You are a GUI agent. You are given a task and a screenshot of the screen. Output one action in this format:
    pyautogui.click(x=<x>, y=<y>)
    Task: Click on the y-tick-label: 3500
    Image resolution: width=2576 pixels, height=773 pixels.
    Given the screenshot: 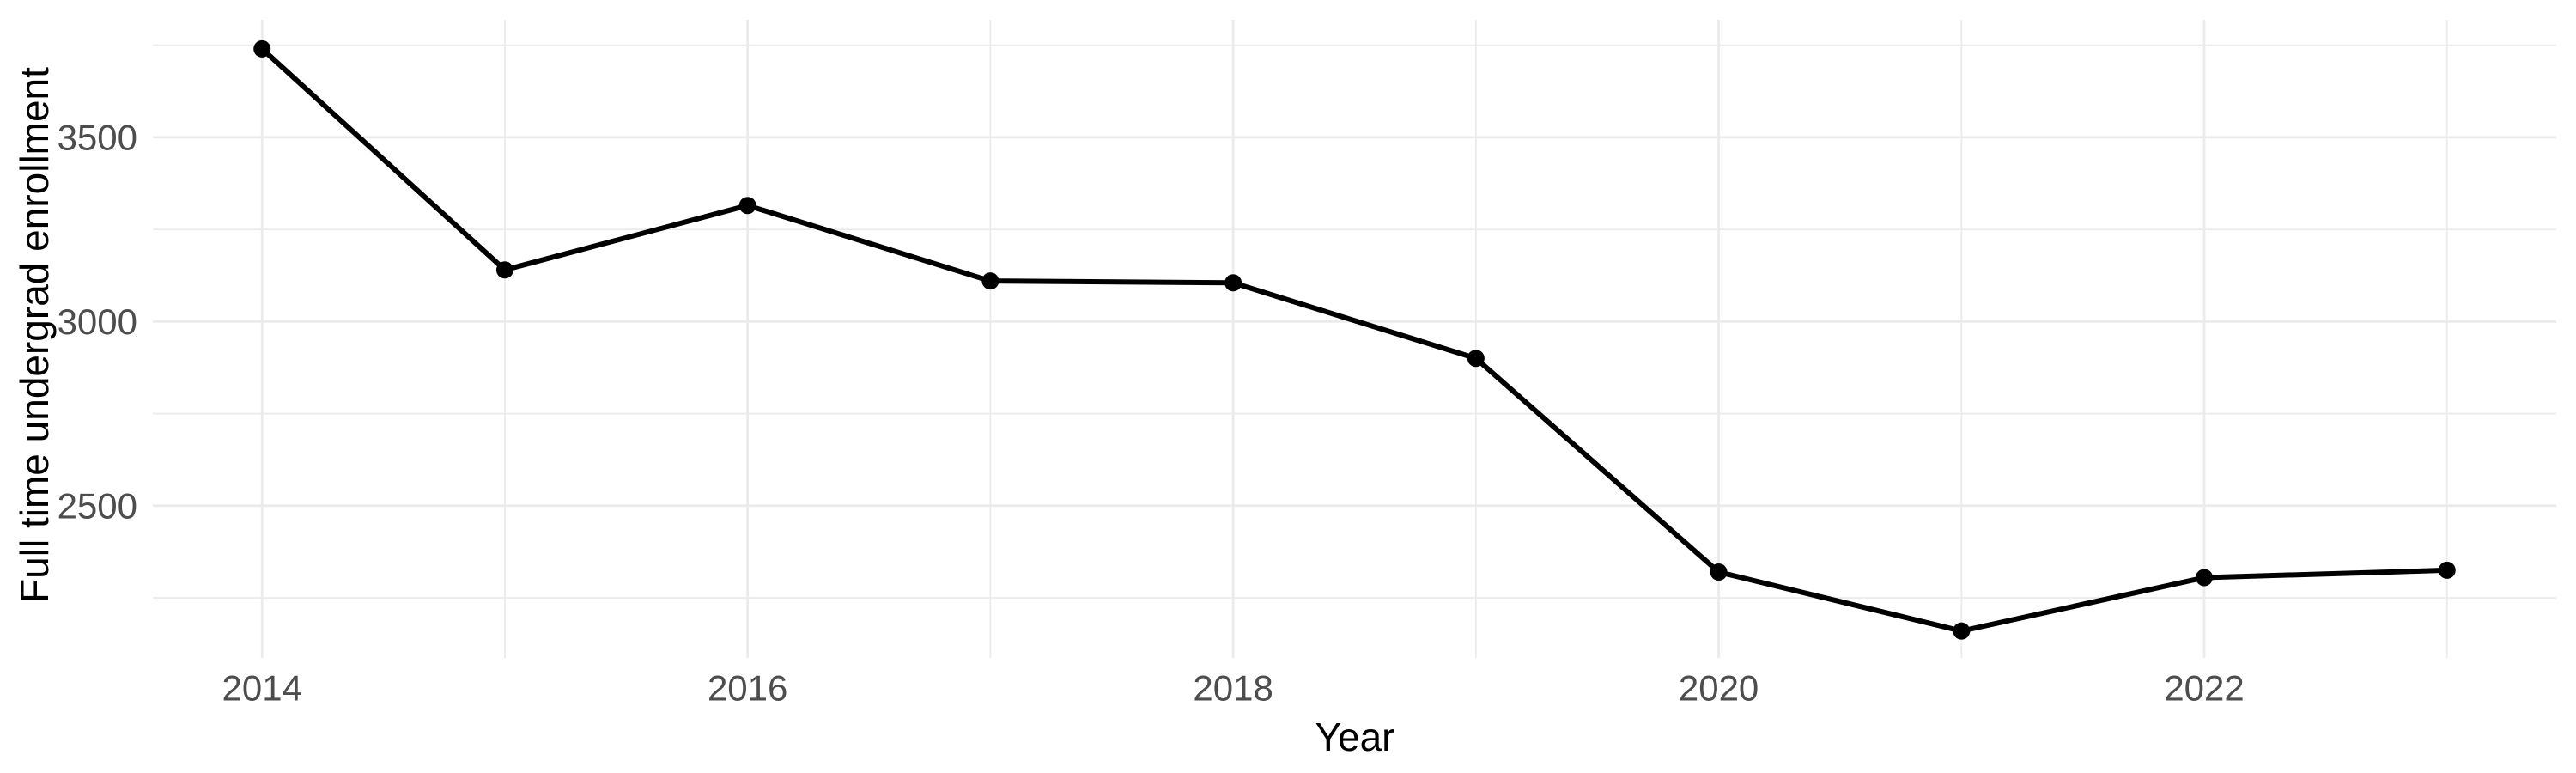 What is the action you would take?
    pyautogui.click(x=98, y=137)
    